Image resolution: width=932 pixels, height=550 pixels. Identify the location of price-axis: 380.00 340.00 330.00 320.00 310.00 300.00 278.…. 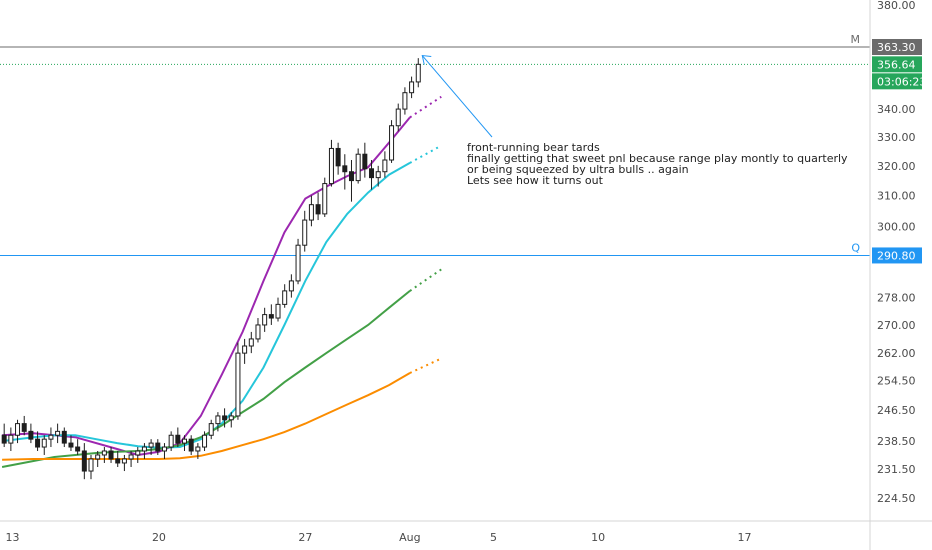
(892, 275).